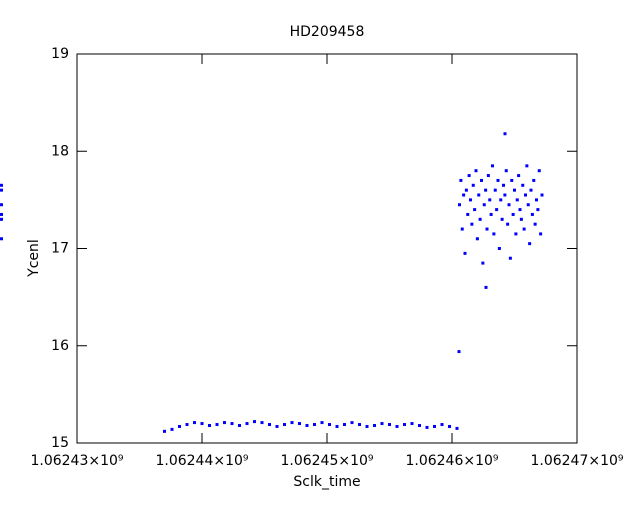 The width and height of the screenshot is (631, 510). I want to click on y-tick-label: 18, so click(60, 151).